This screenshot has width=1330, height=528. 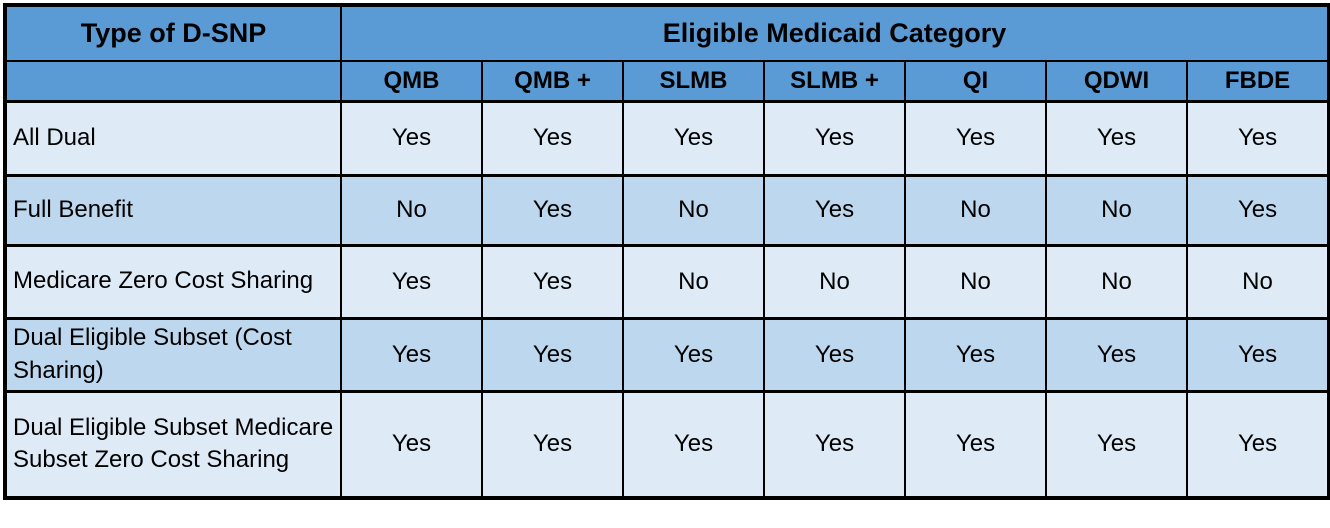 I want to click on row-label: All Dual, so click(x=173, y=138).